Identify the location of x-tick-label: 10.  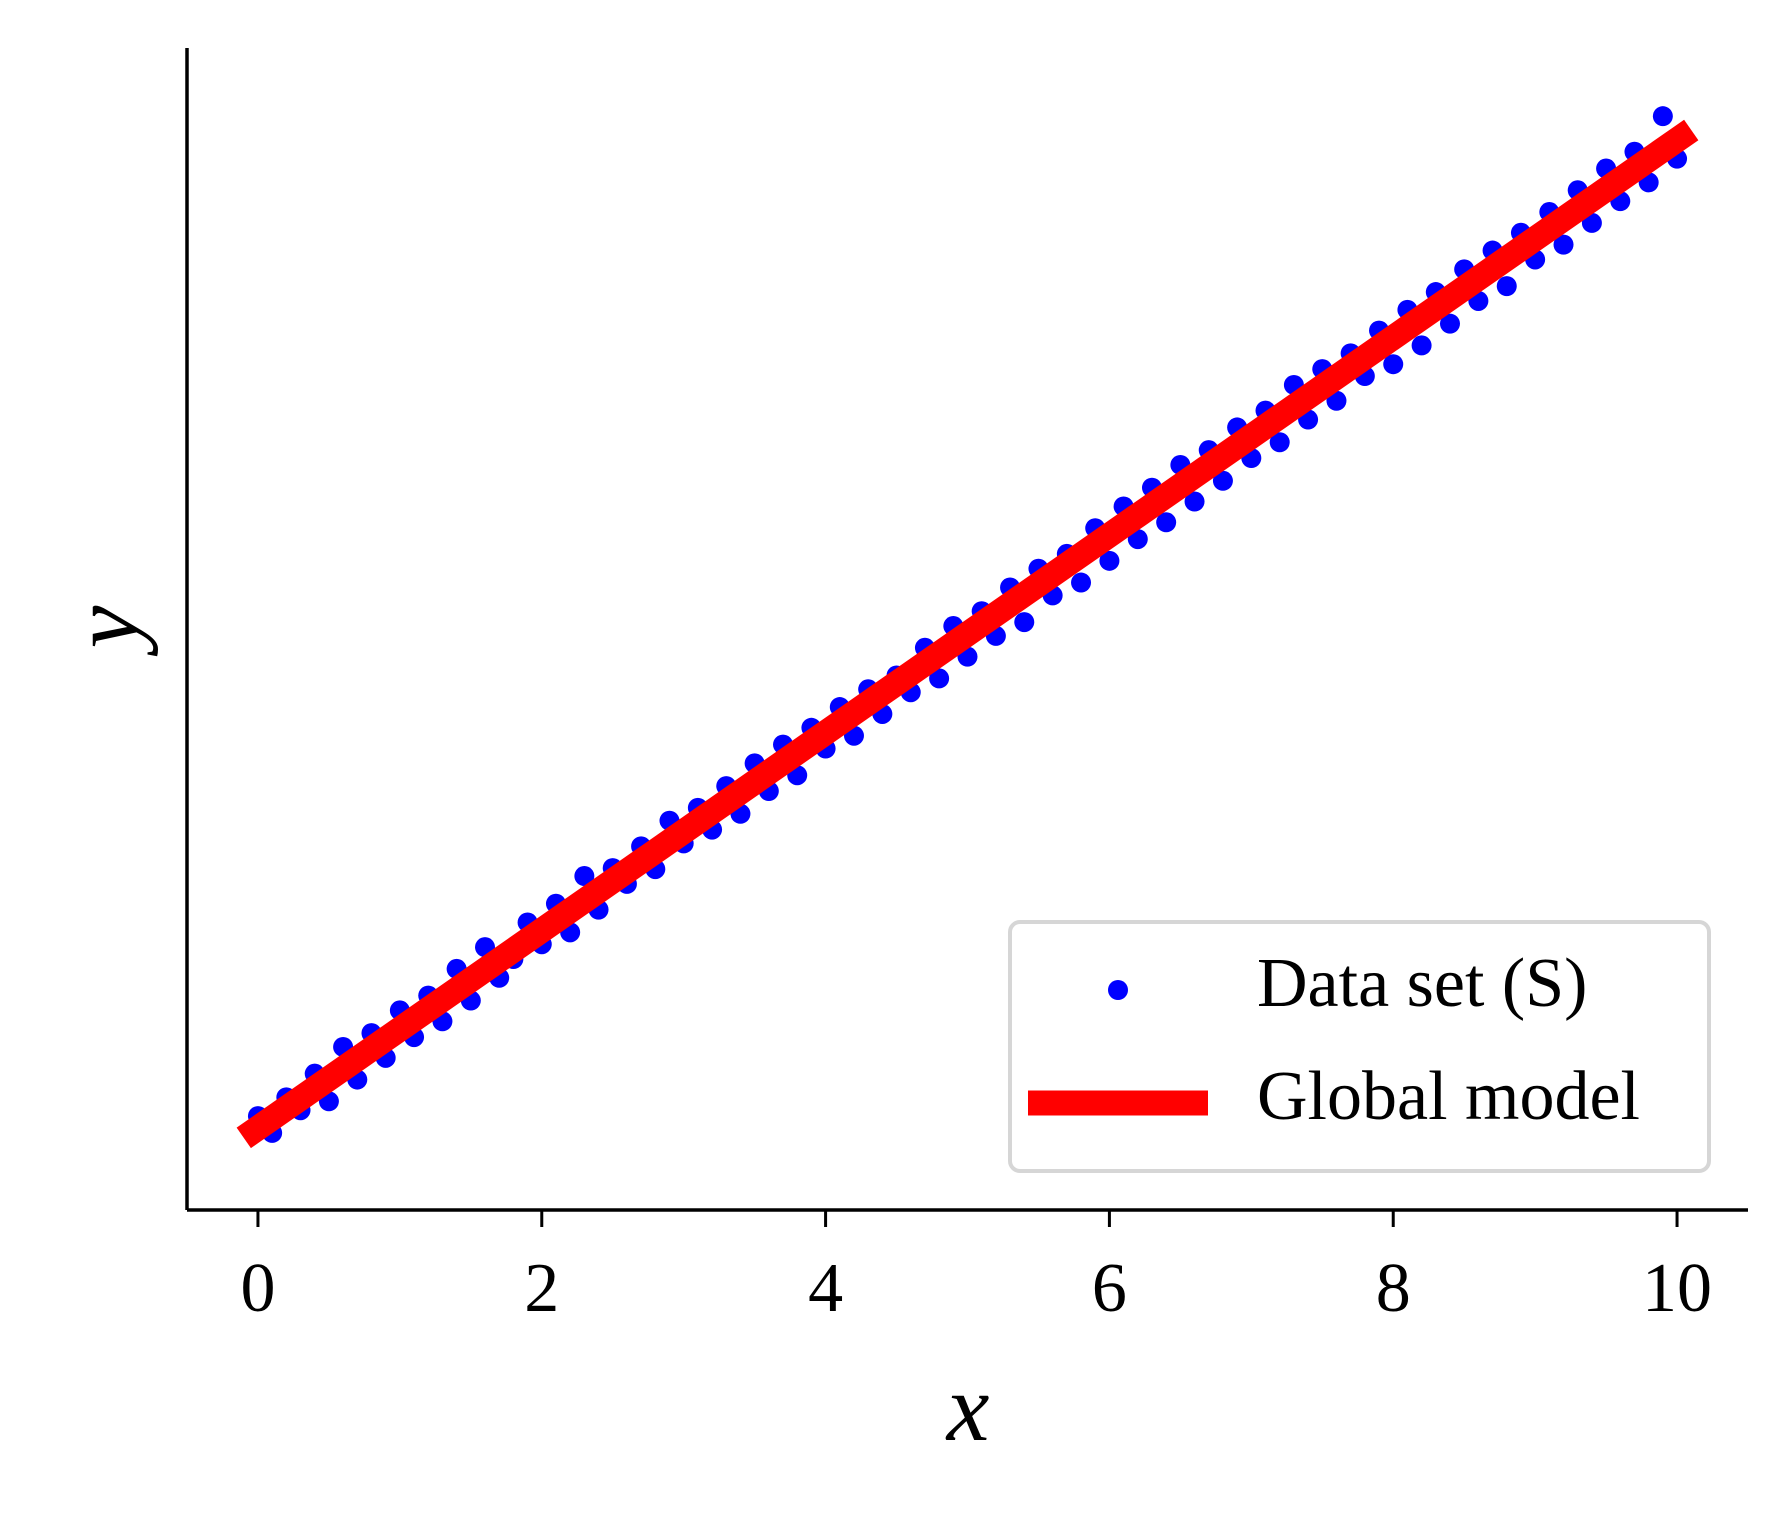
(1677, 1288).